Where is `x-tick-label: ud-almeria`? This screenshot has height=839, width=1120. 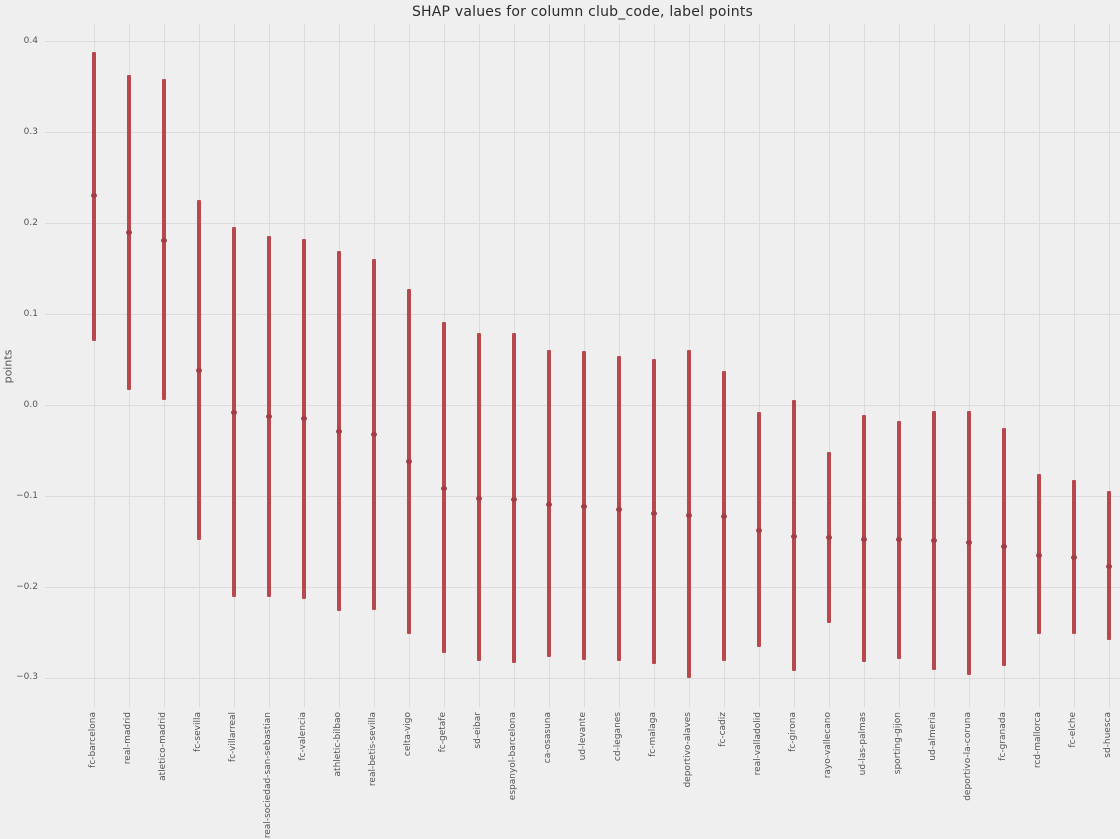
x-tick-label: ud-almeria is located at coordinates (933, 736).